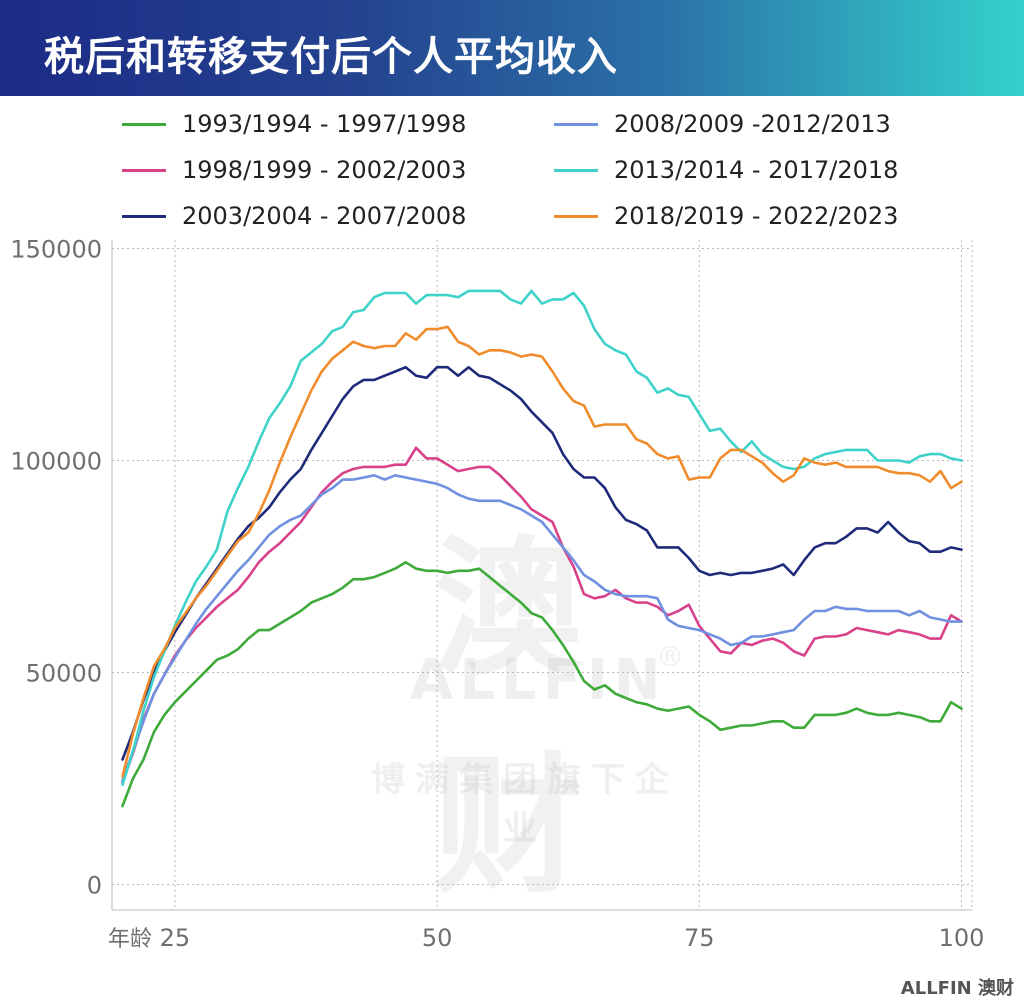 The height and width of the screenshot is (1004, 1024). I want to click on legend-label-2008: 2008/2009 -2012/2013, so click(752, 124).